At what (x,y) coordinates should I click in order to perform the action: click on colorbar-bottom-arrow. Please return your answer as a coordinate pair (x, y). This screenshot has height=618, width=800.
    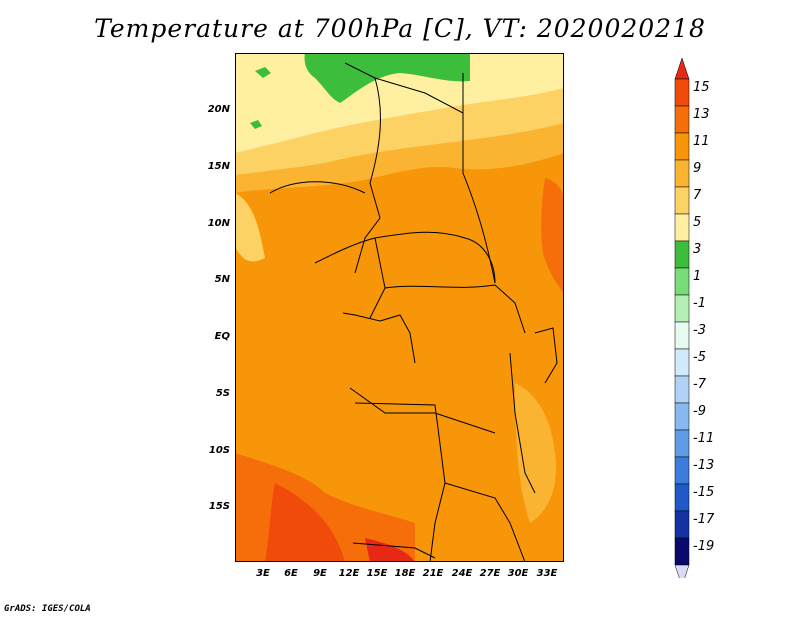
    Looking at the image, I should click on (682, 571).